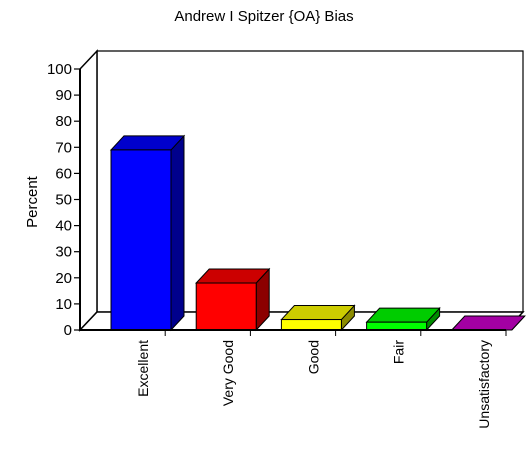 This screenshot has height=455, width=528. What do you see at coordinates (399, 352) in the screenshot?
I see `x-tick-label: Fair` at bounding box center [399, 352].